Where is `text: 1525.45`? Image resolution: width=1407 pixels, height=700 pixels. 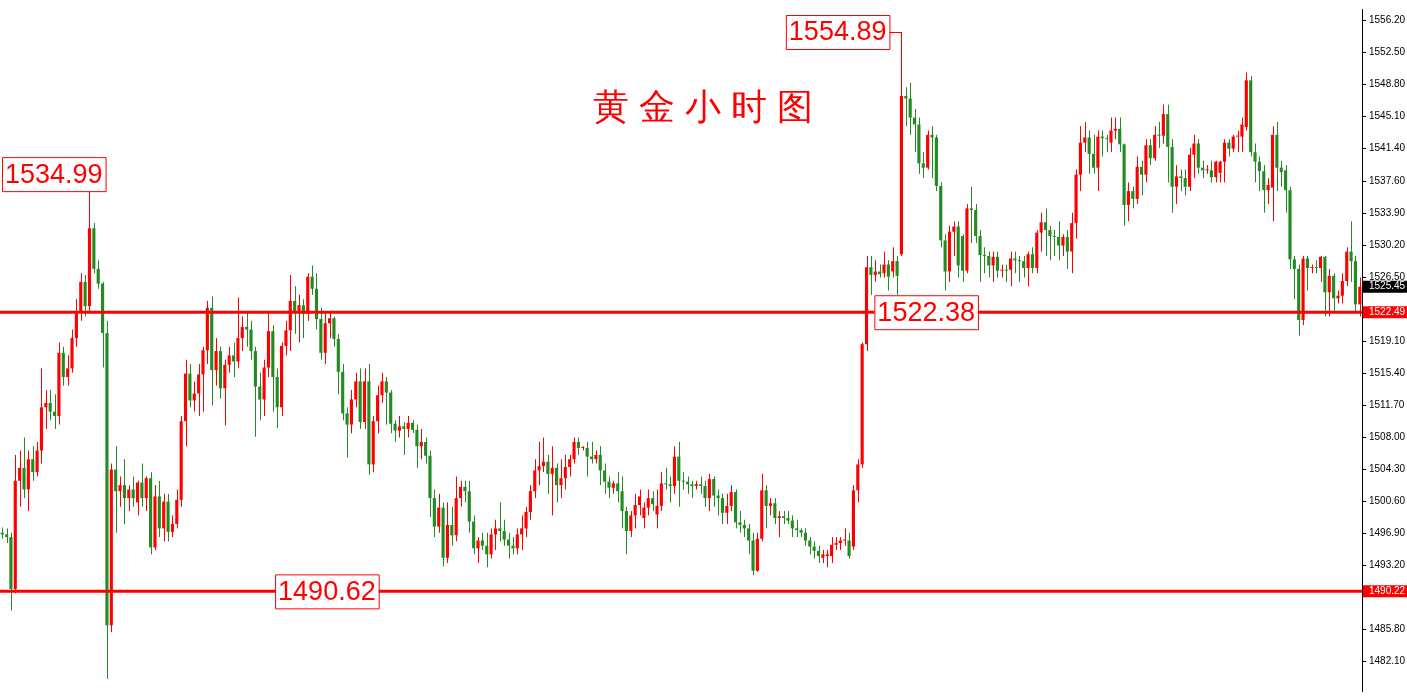
text: 1525.45 is located at coordinates (1387, 286).